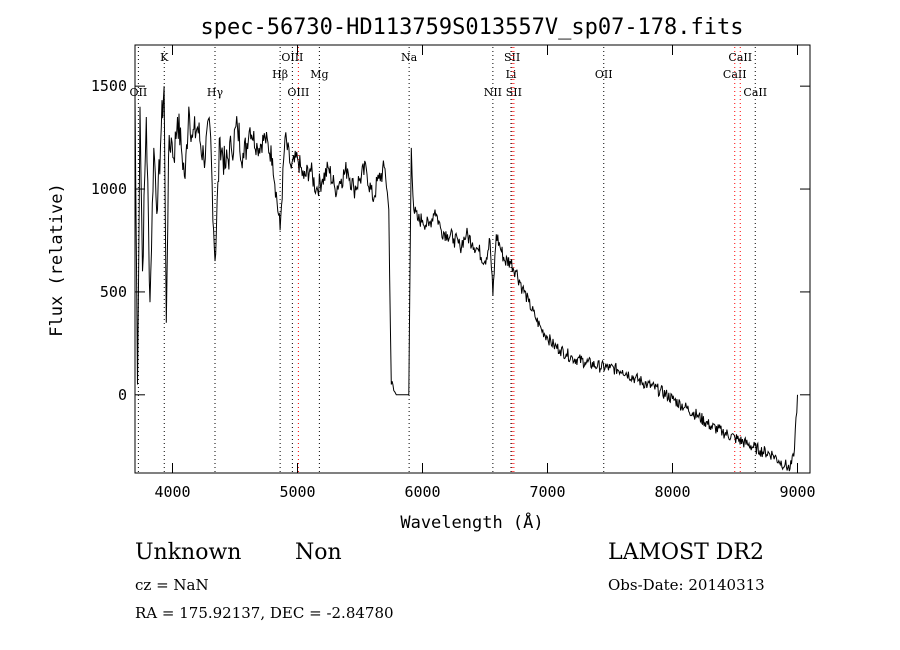  I want to click on marker-label-9: Li, so click(511, 74).